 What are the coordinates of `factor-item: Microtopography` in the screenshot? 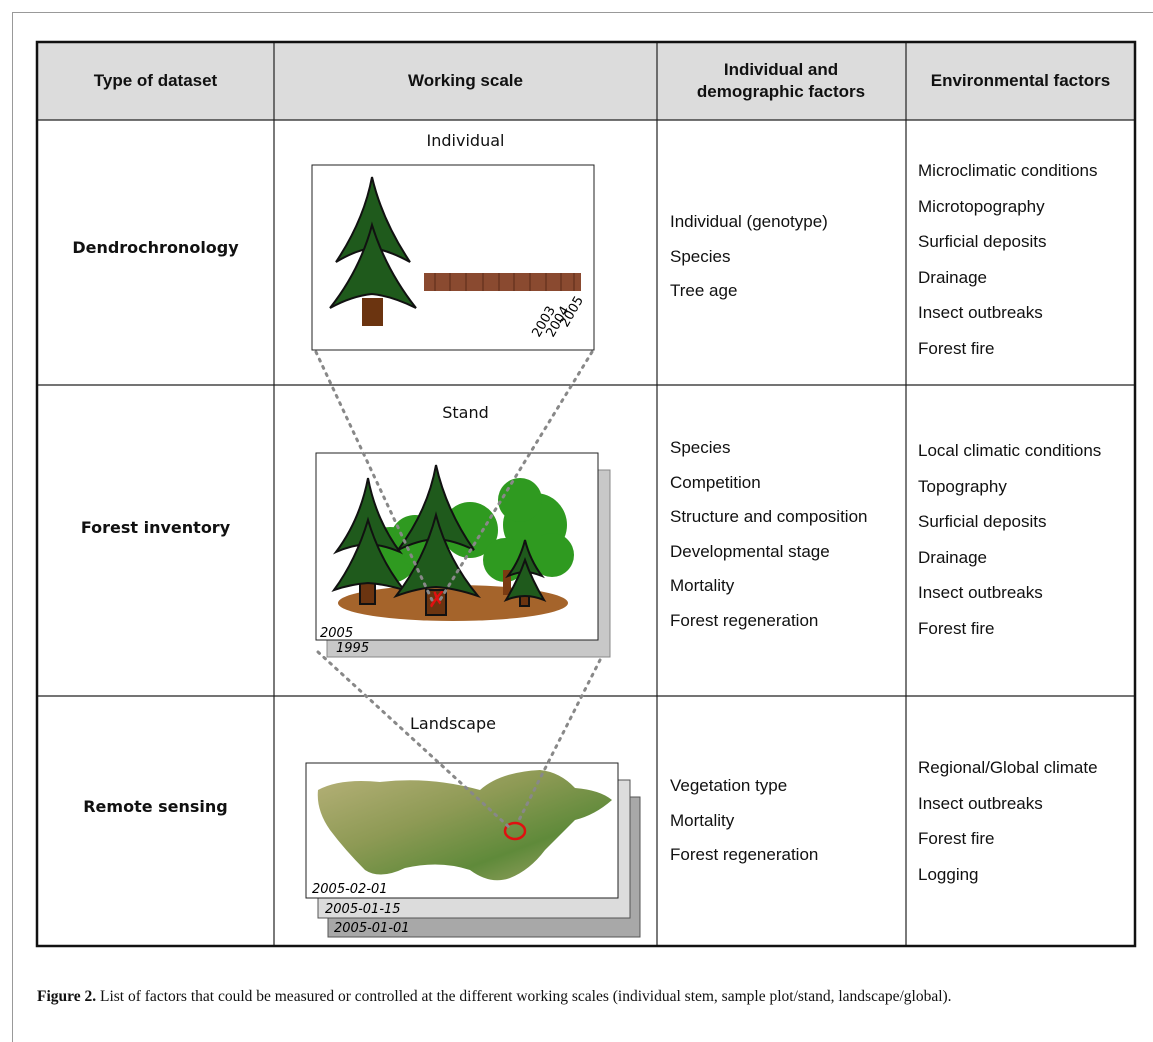 It's located at (981, 206).